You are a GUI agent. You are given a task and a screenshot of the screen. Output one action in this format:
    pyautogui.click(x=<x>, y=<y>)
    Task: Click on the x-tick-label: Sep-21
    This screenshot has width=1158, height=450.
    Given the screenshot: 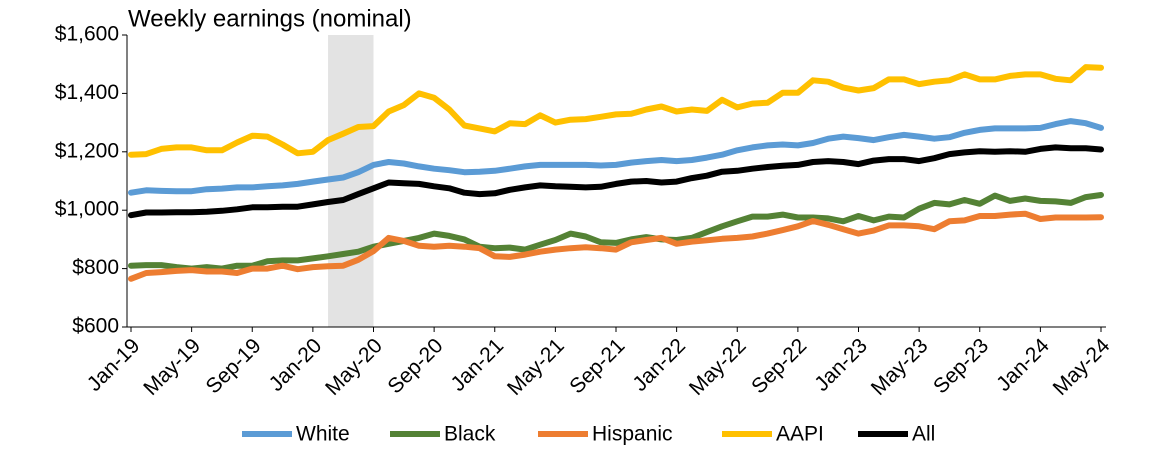 What is the action you would take?
    pyautogui.click(x=597, y=366)
    